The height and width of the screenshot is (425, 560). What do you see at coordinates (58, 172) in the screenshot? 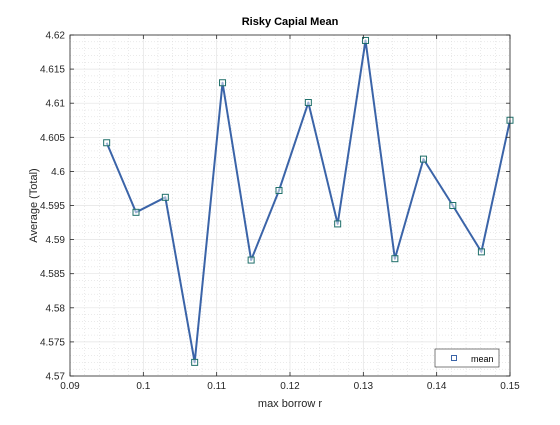
I see `y-tick-label: 4.6` at bounding box center [58, 172].